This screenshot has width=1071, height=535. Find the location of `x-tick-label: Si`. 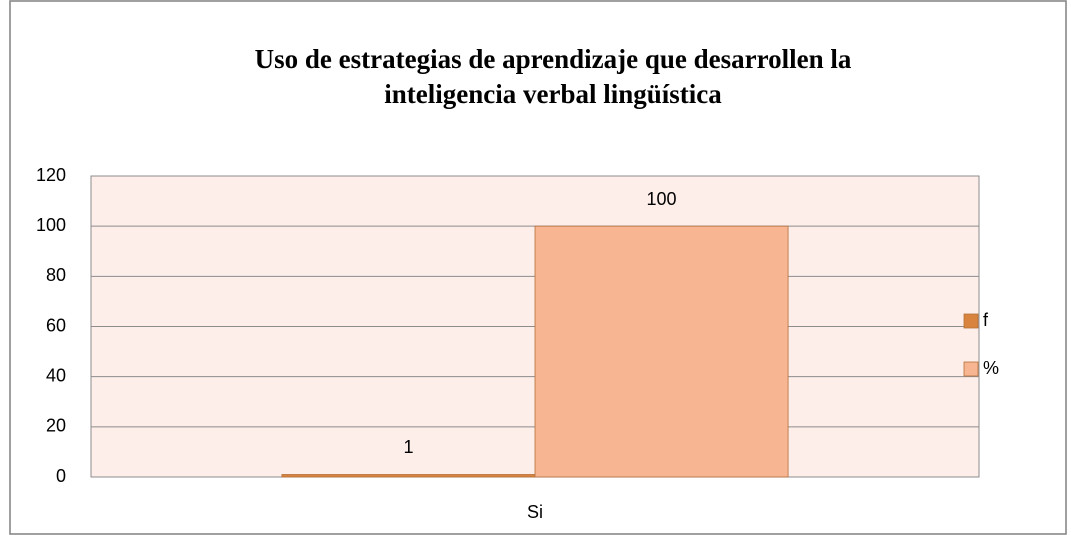

x-tick-label: Si is located at coordinates (535, 512).